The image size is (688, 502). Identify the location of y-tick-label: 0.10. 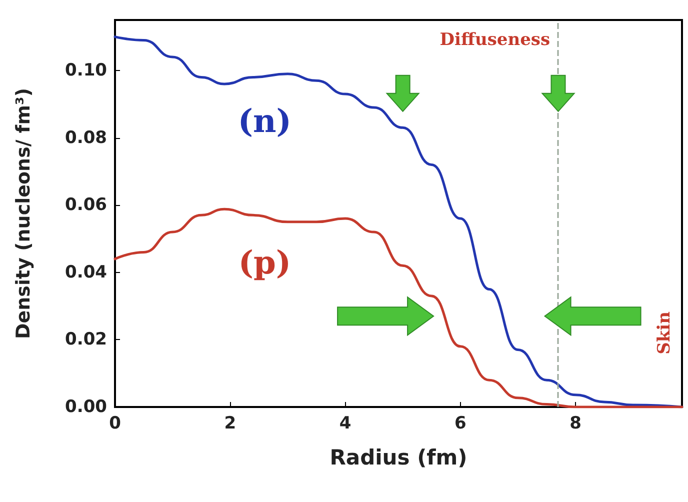
(86, 70).